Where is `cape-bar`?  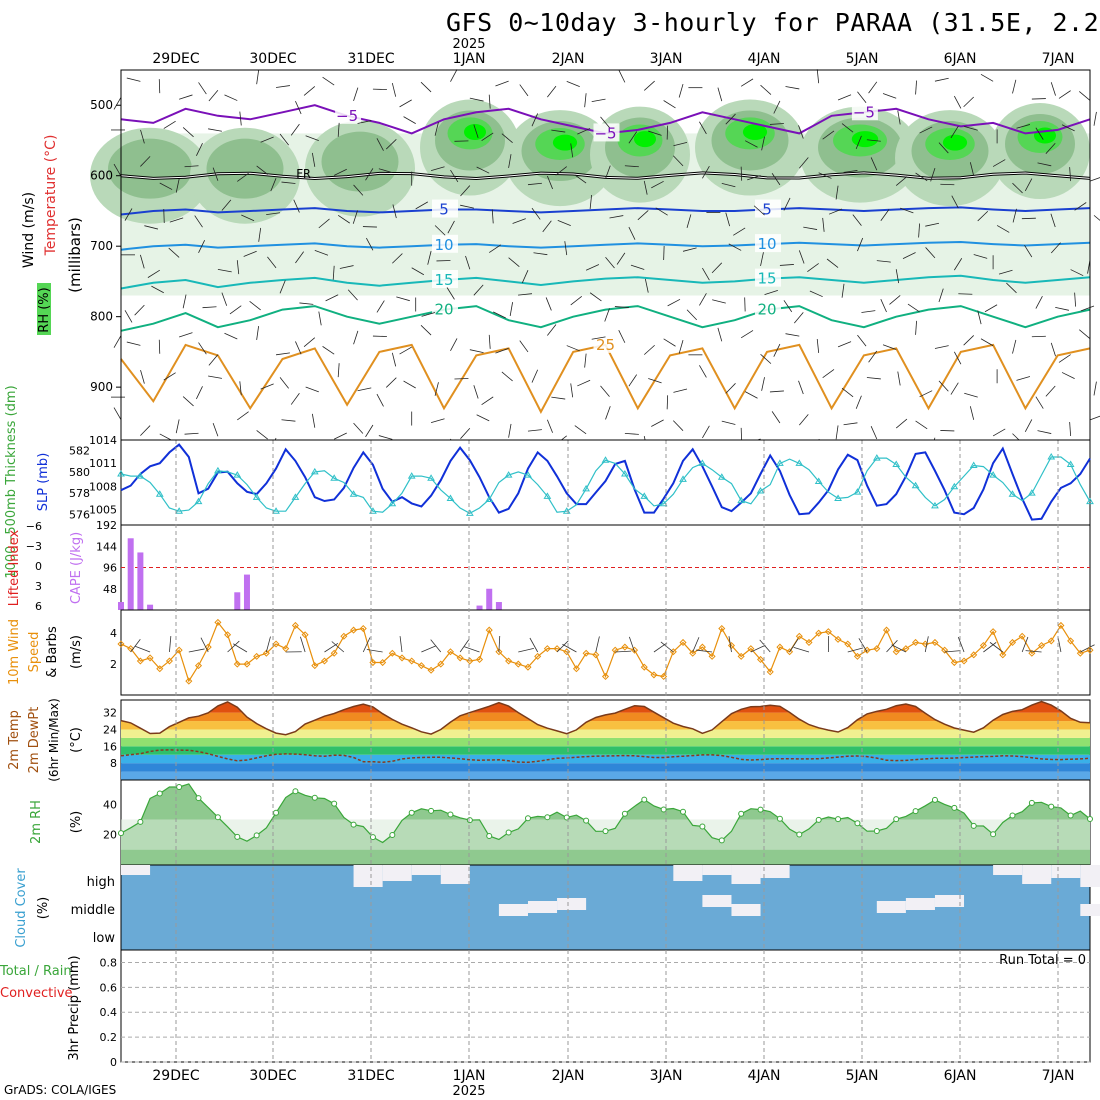
cape-bar is located at coordinates (489, 599).